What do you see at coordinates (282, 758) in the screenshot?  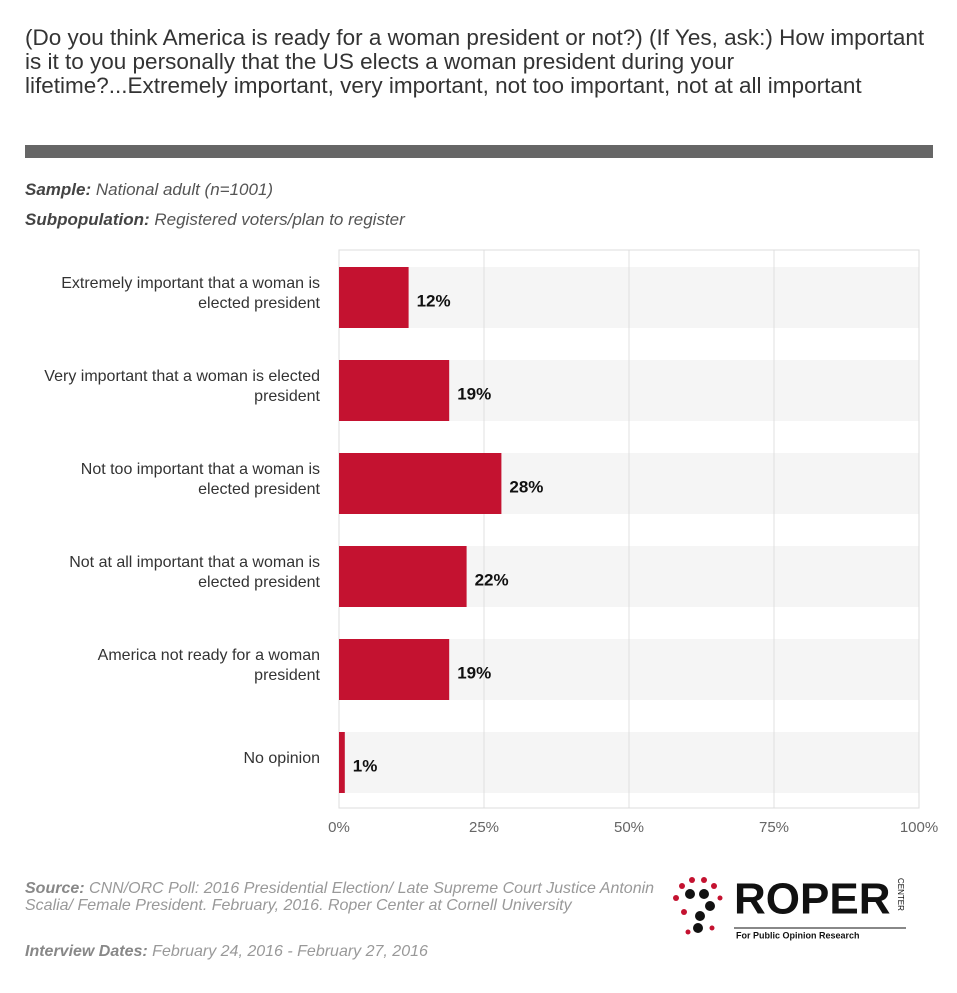 I see `category-label: No opinion` at bounding box center [282, 758].